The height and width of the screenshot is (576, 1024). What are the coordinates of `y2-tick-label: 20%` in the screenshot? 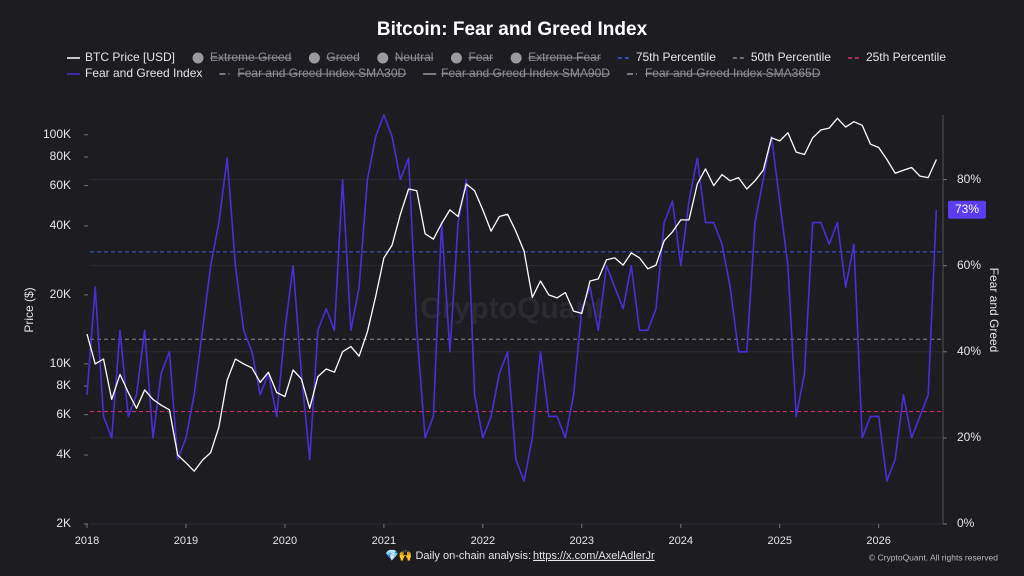 It's located at (969, 437).